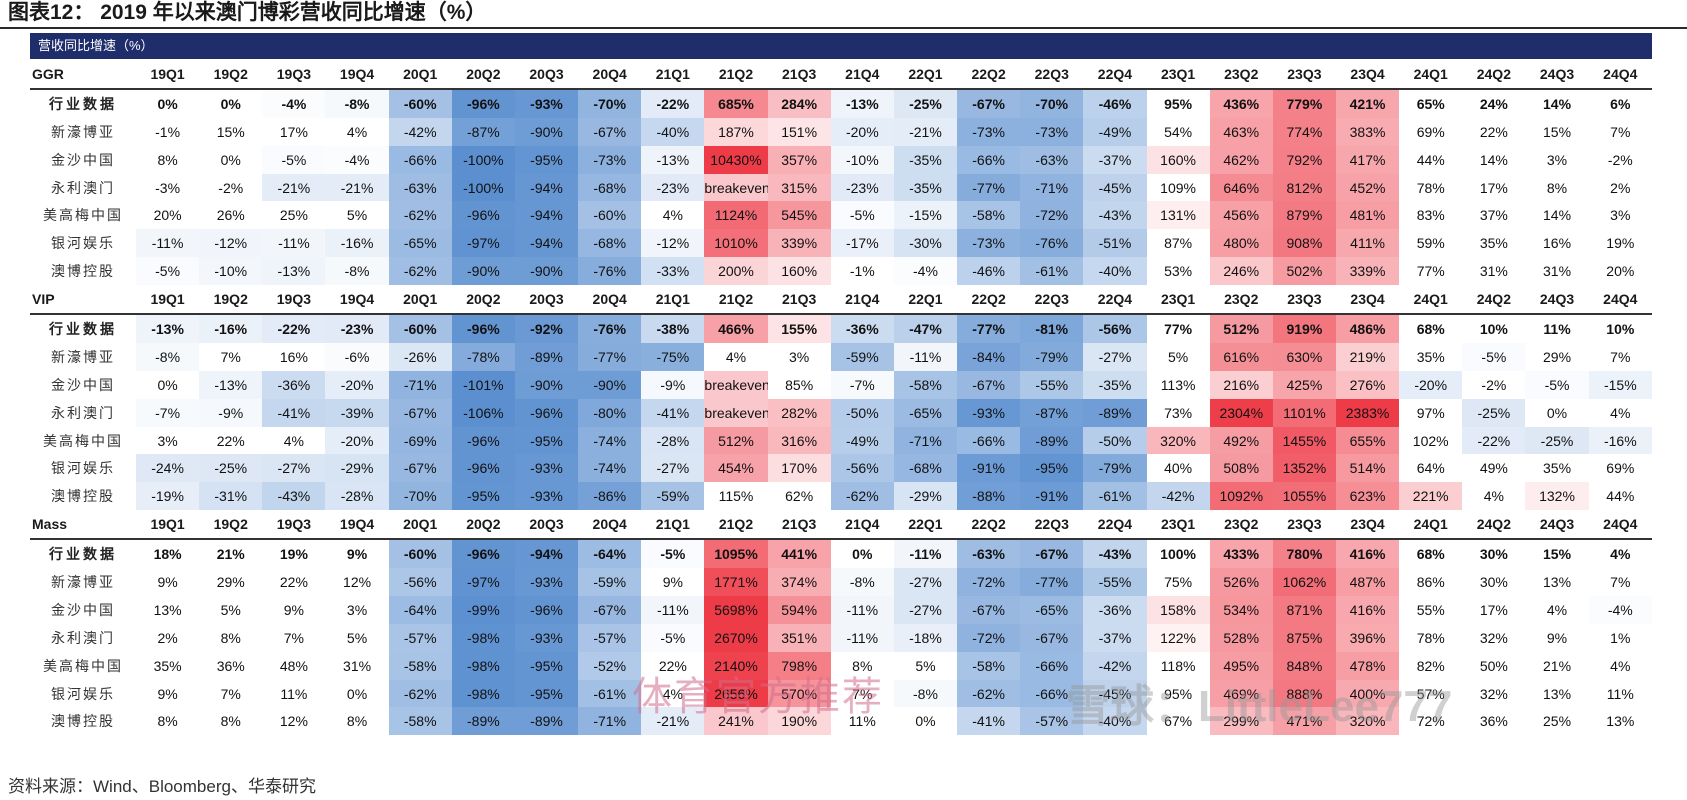  Describe the element at coordinates (1367, 75) in the screenshot. I see `quarter-header: 23Q4` at that location.